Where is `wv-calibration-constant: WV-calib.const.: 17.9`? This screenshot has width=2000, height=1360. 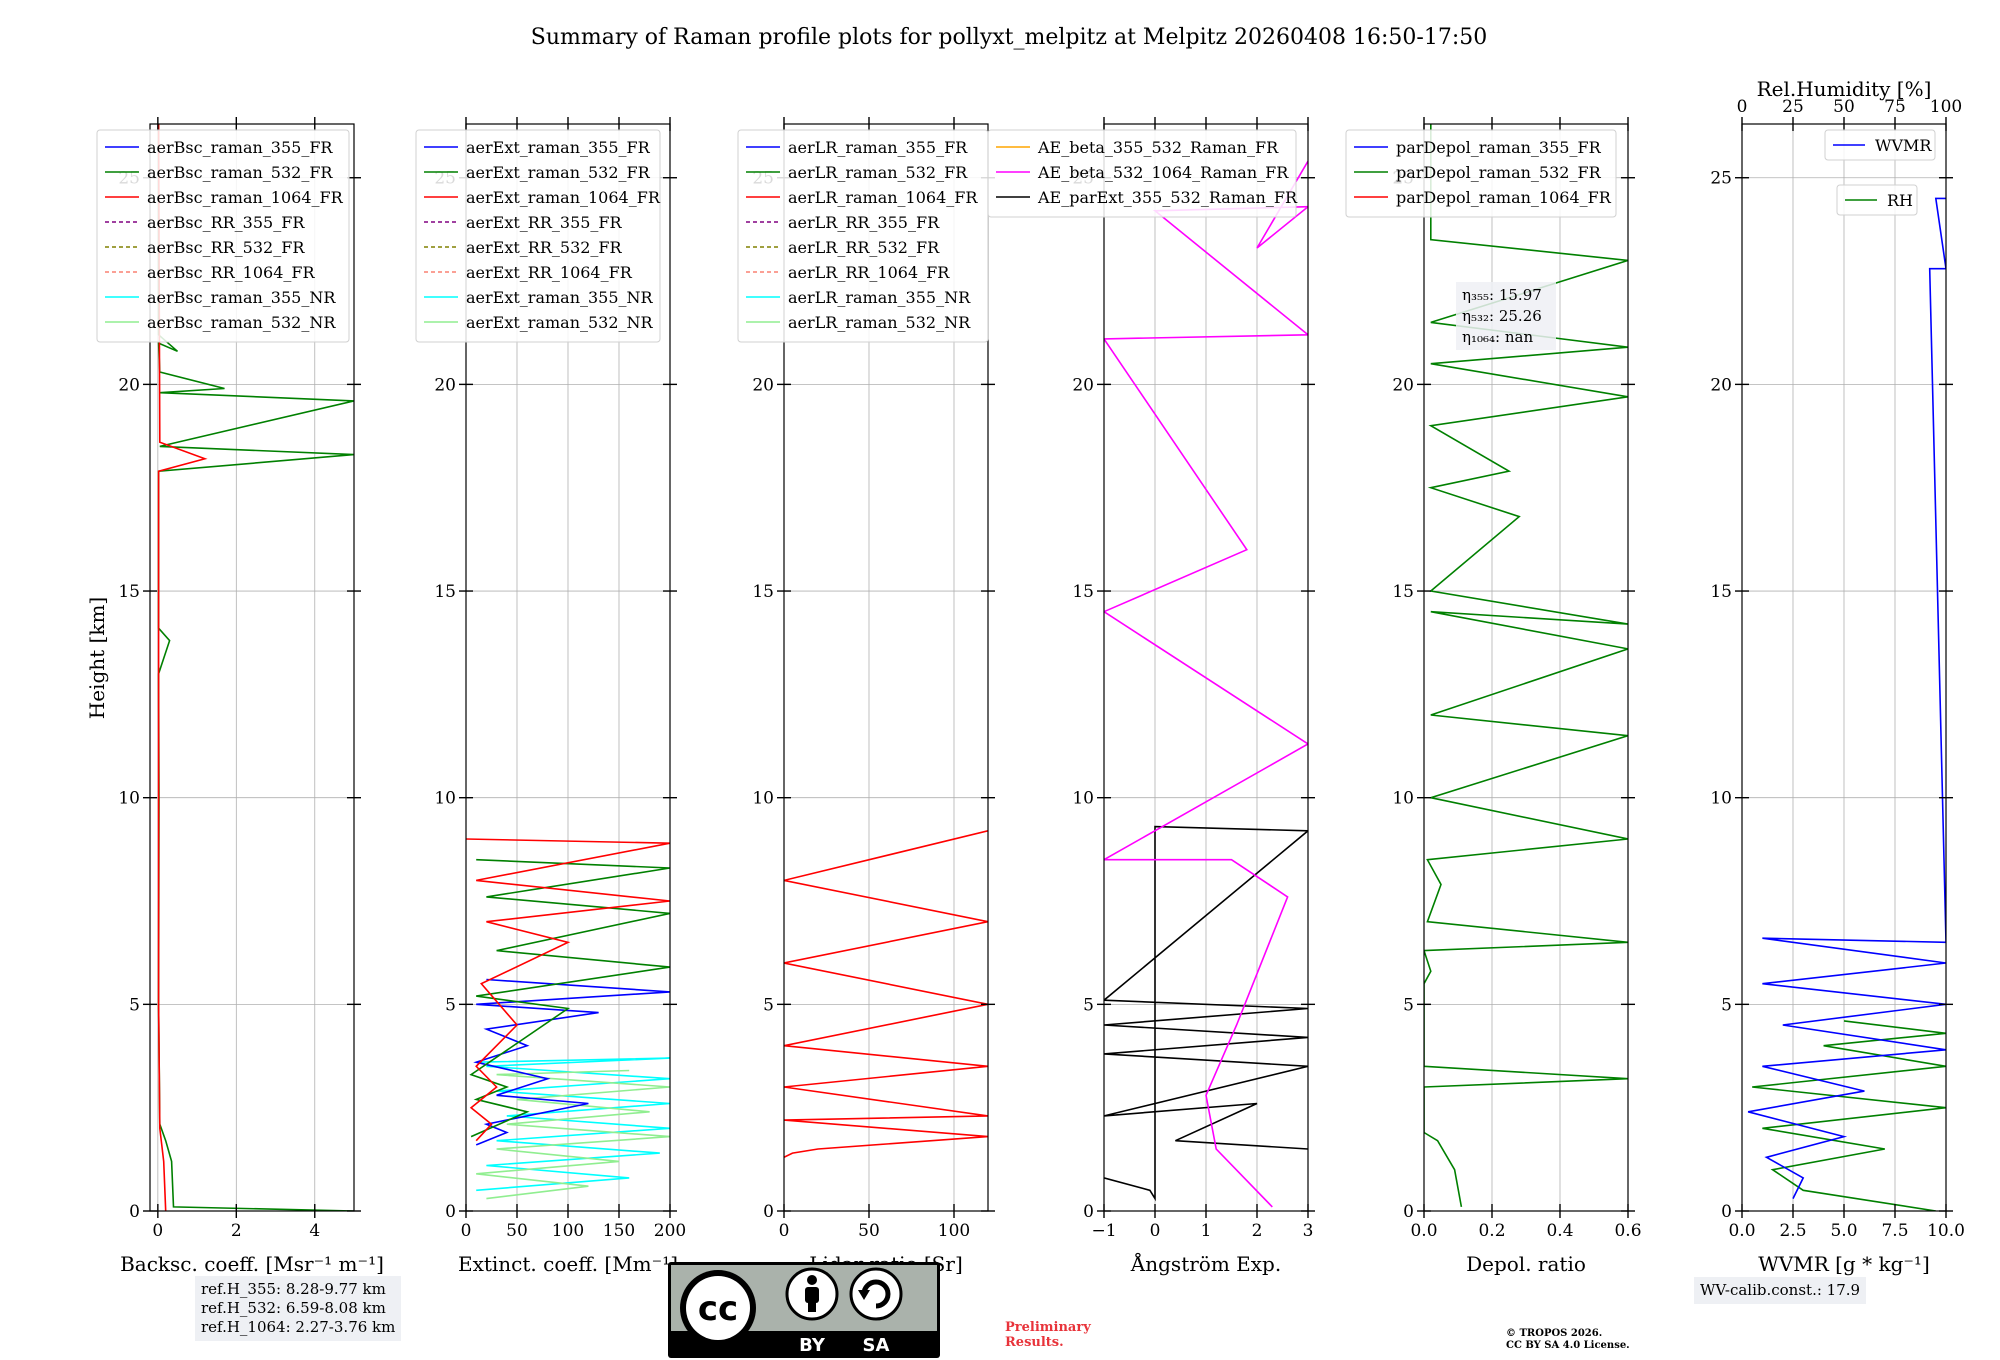 wv-calibration-constant: WV-calib.const.: 17.9 is located at coordinates (1780, 1290).